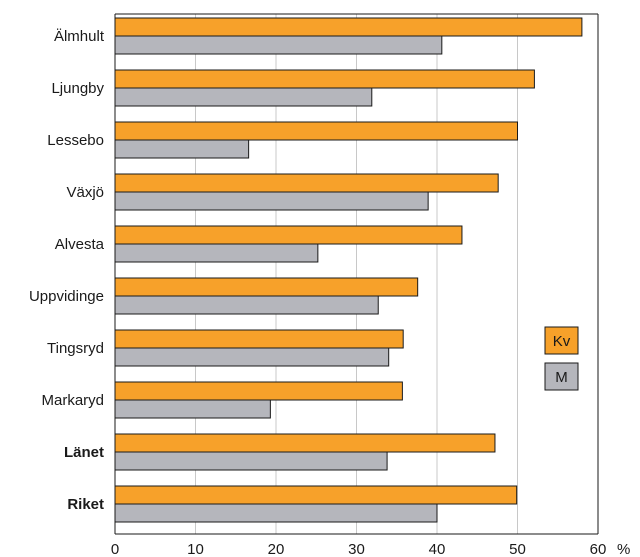 This screenshot has height=557, width=640. I want to click on legend: Kv M, so click(561, 358).